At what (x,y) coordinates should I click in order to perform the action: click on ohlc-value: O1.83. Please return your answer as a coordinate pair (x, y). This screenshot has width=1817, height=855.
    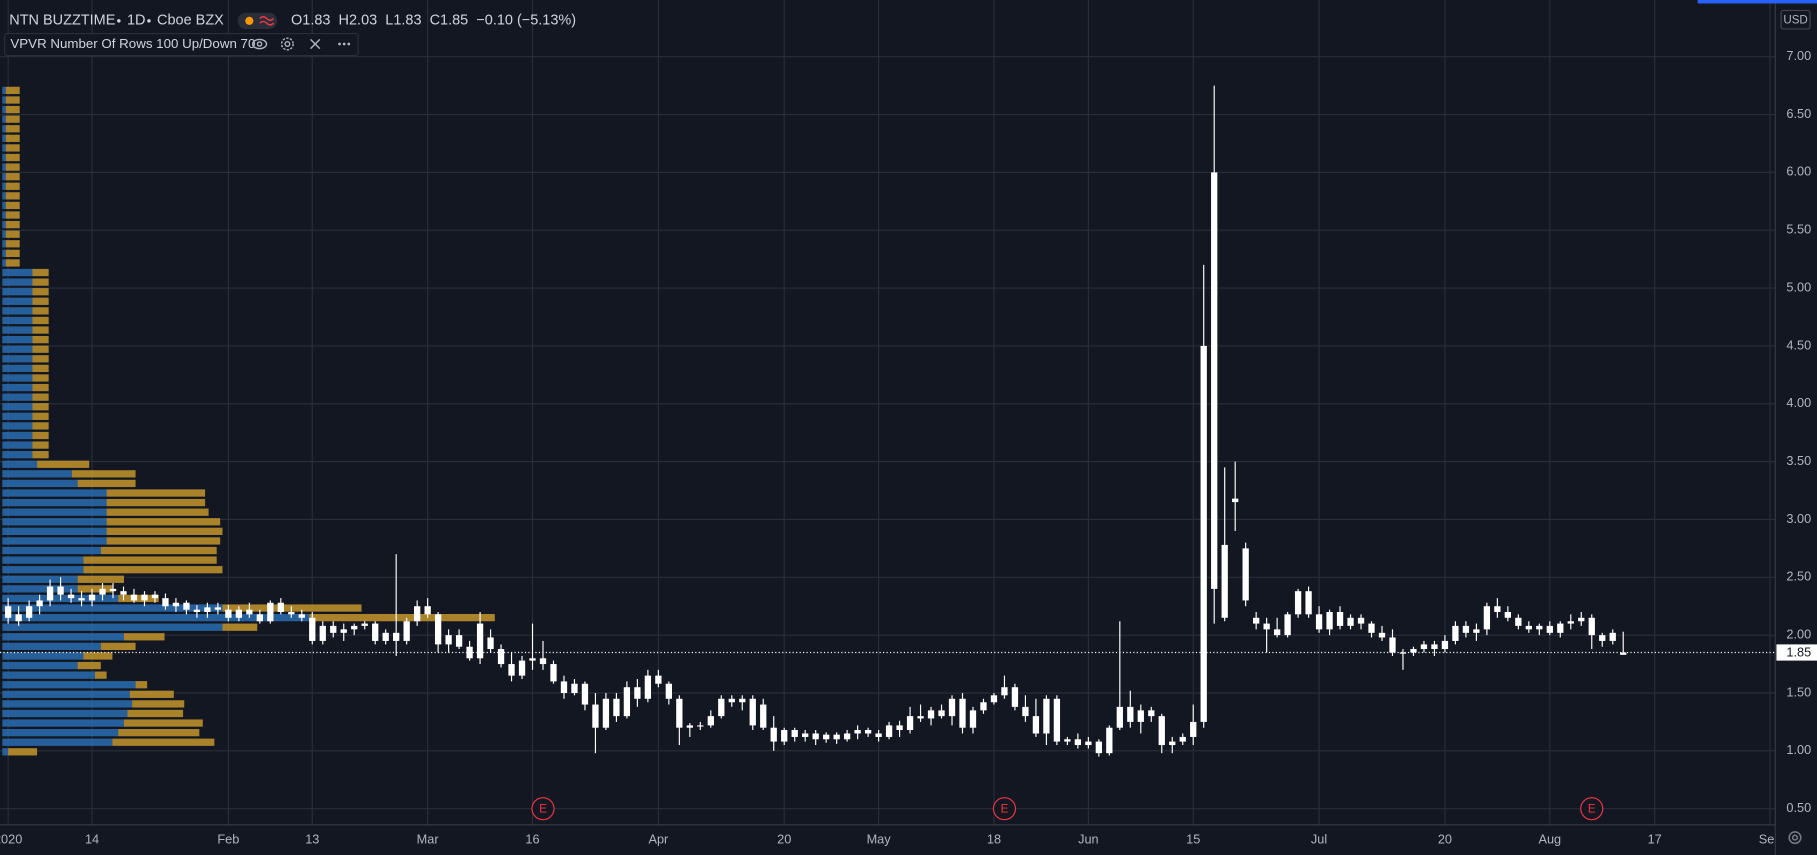
    Looking at the image, I should click on (310, 21).